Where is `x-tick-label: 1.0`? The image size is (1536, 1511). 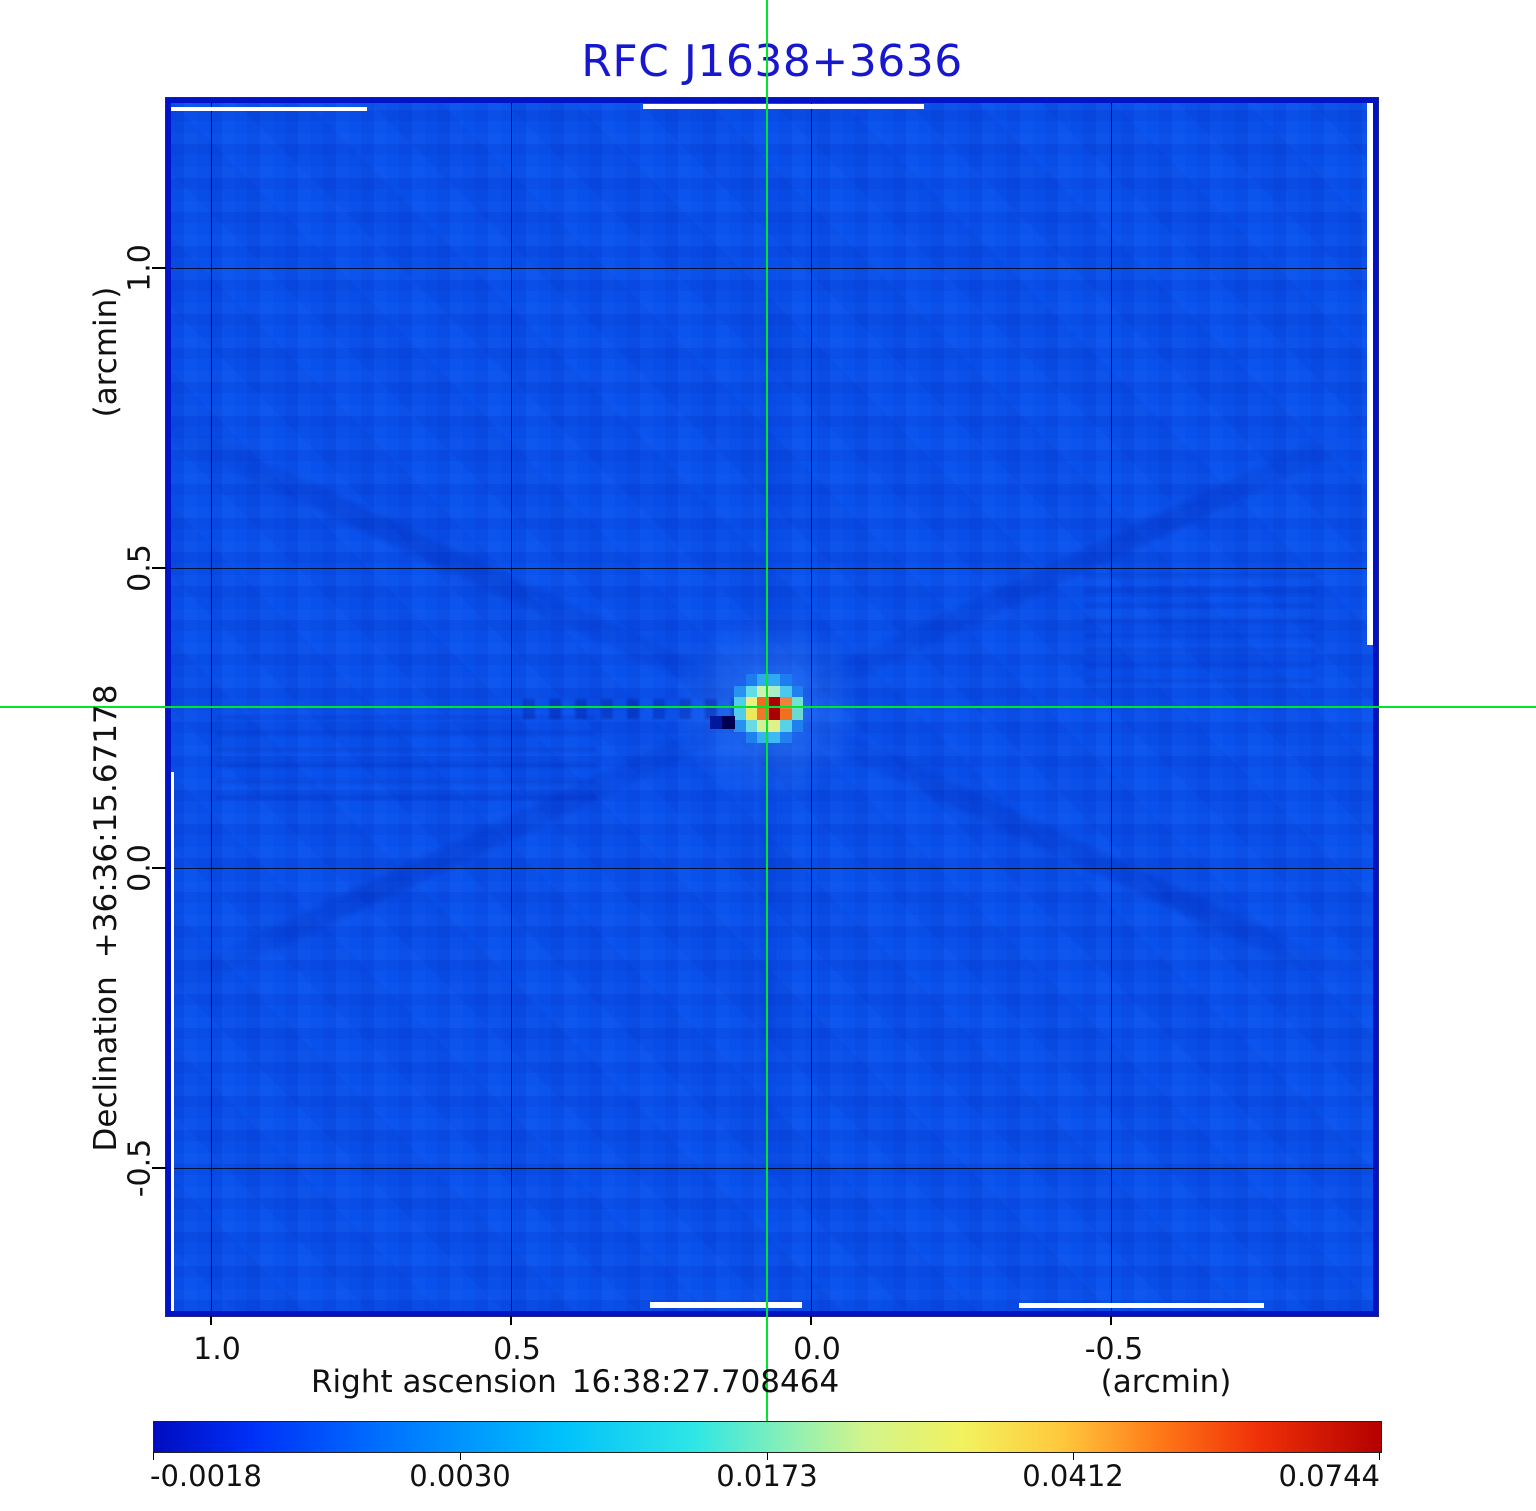
x-tick-label: 1.0 is located at coordinates (217, 1349).